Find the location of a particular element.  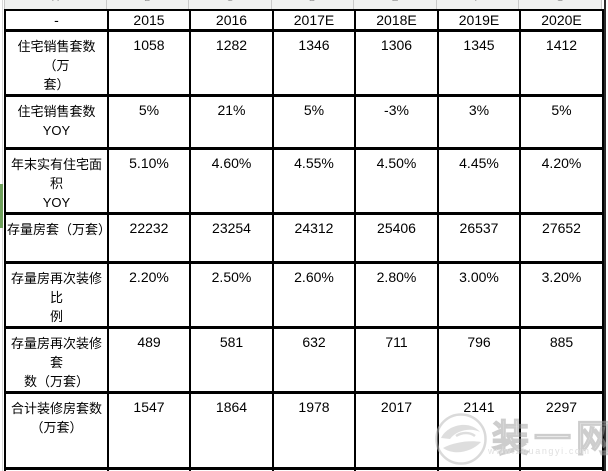

table-header-row: - 2015 2016 2017E 2018E 2019E 2020E is located at coordinates (304, 20).